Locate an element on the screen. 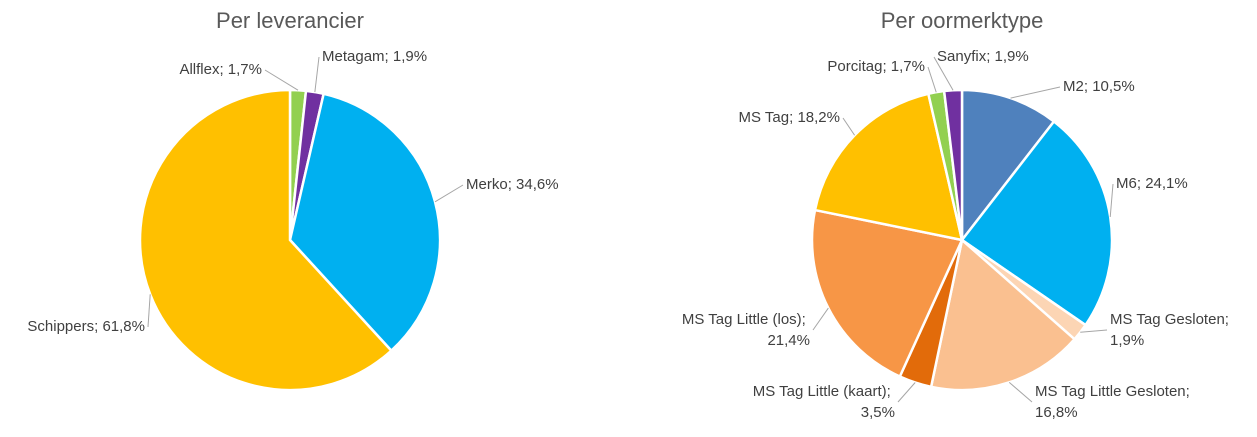 This screenshot has width=1257, height=437. label-category: Sanyfix is located at coordinates (962, 56).